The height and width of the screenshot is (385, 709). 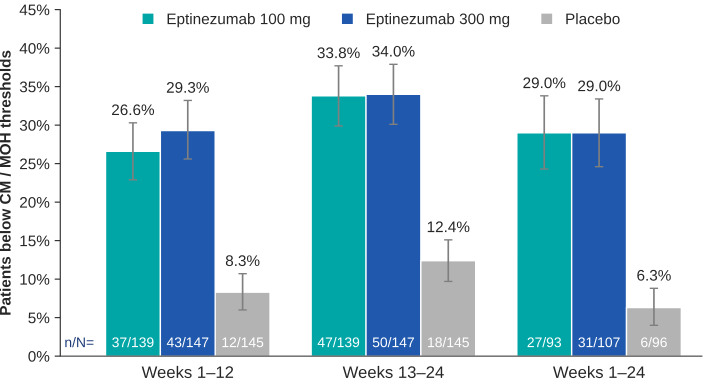 I want to click on annotation: 31/107, so click(x=599, y=342).